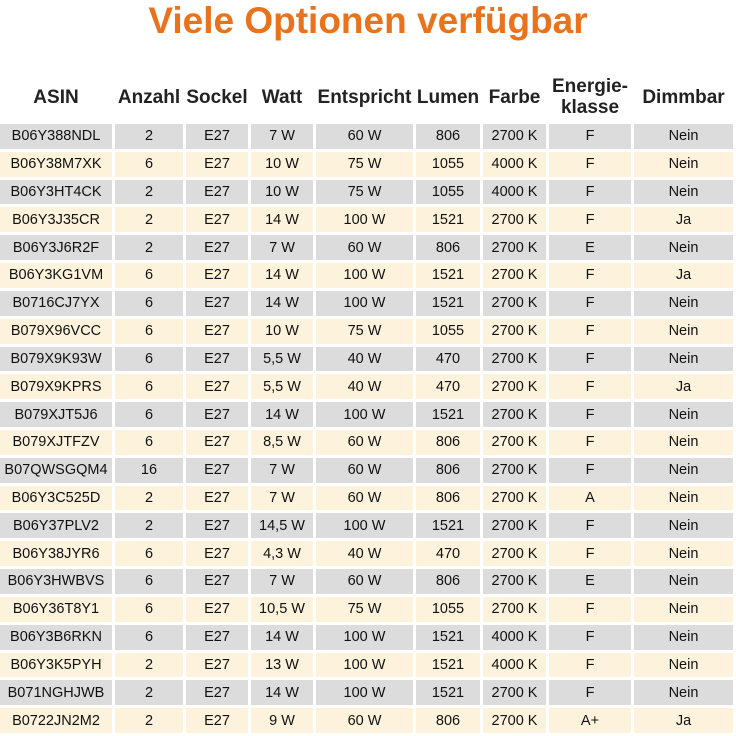 Image resolution: width=736 pixels, height=736 pixels. What do you see at coordinates (590, 97) in the screenshot?
I see `column-header: Energie- klasse` at bounding box center [590, 97].